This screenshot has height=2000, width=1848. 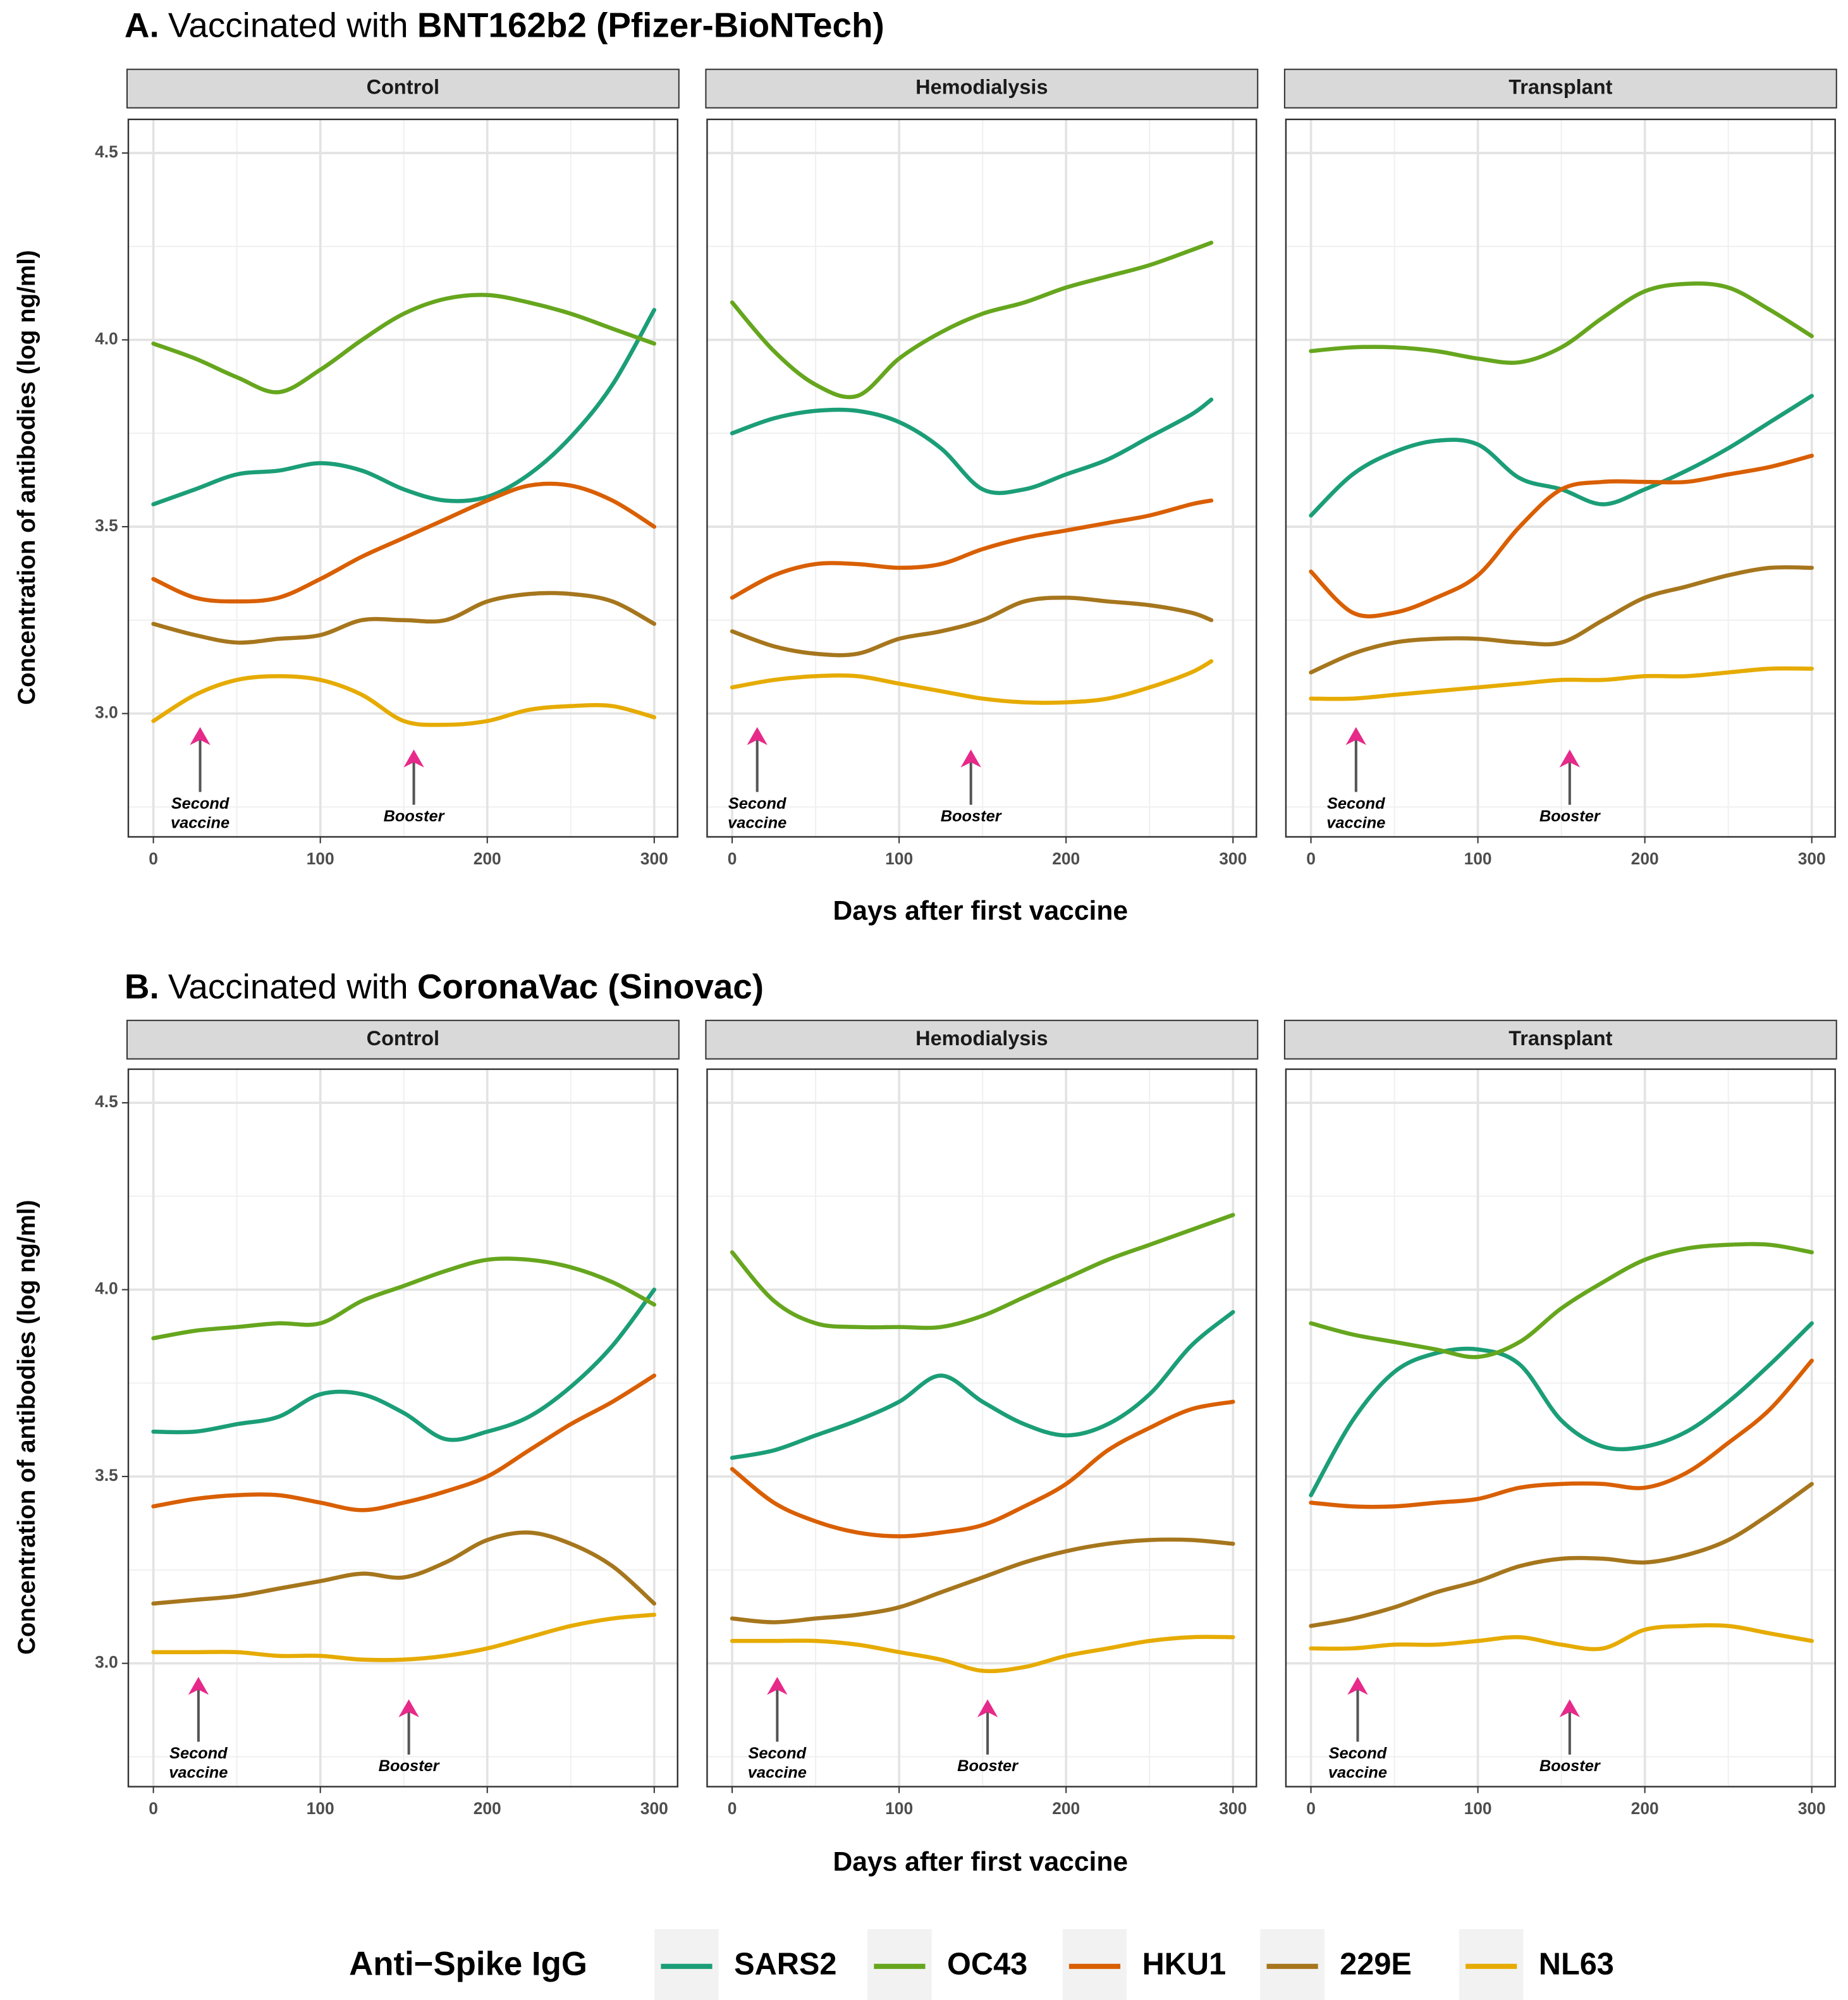 What do you see at coordinates (106, 338) in the screenshot?
I see `y-tick-label: 4.0` at bounding box center [106, 338].